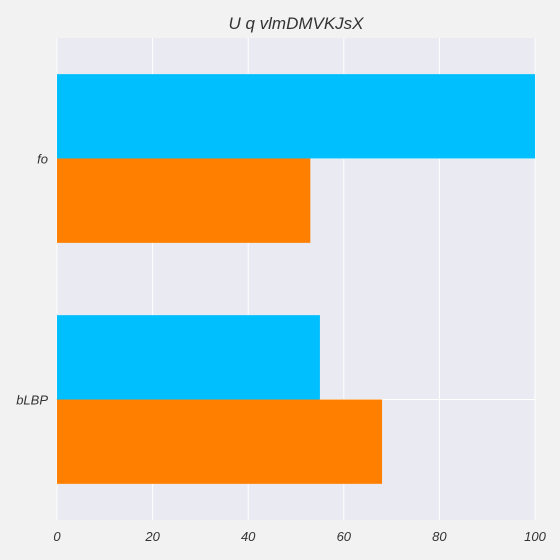 The height and width of the screenshot is (560, 560). What do you see at coordinates (152, 536) in the screenshot?
I see `x-tick-label: 20` at bounding box center [152, 536].